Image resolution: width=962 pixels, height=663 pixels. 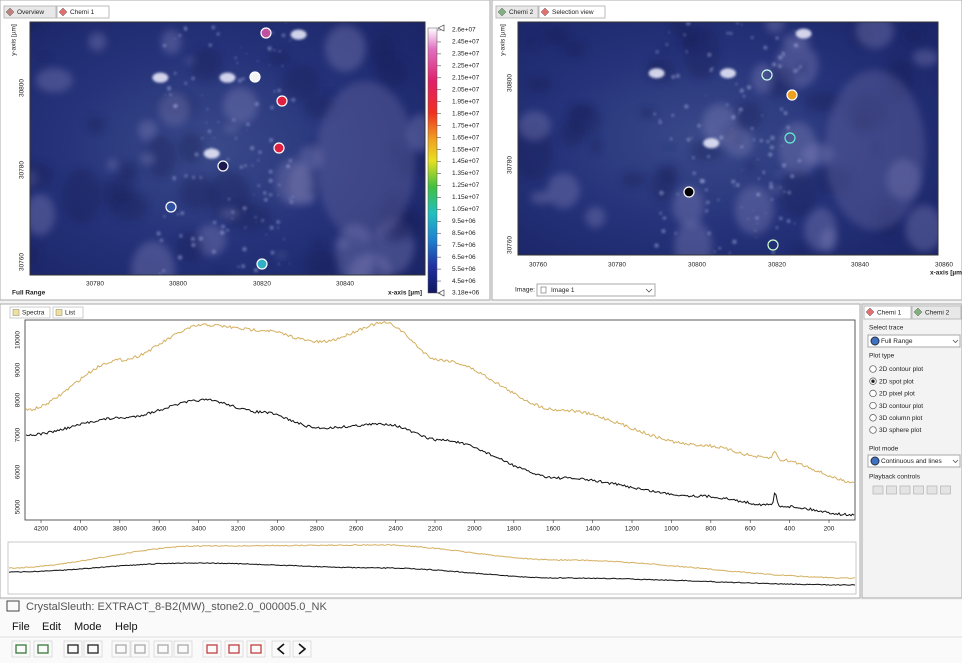 What do you see at coordinates (345, 284) in the screenshot?
I see `x-tick-label: 30840` at bounding box center [345, 284].